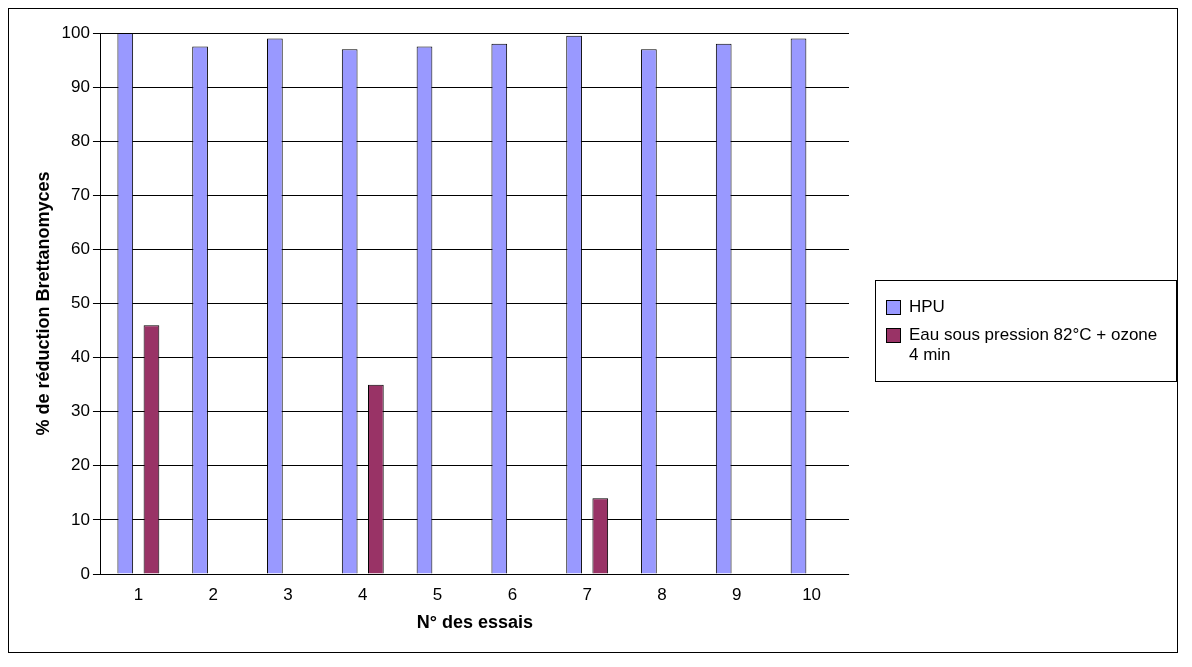 The height and width of the screenshot is (667, 1192). I want to click on y-tick-label: 60, so click(80, 249).